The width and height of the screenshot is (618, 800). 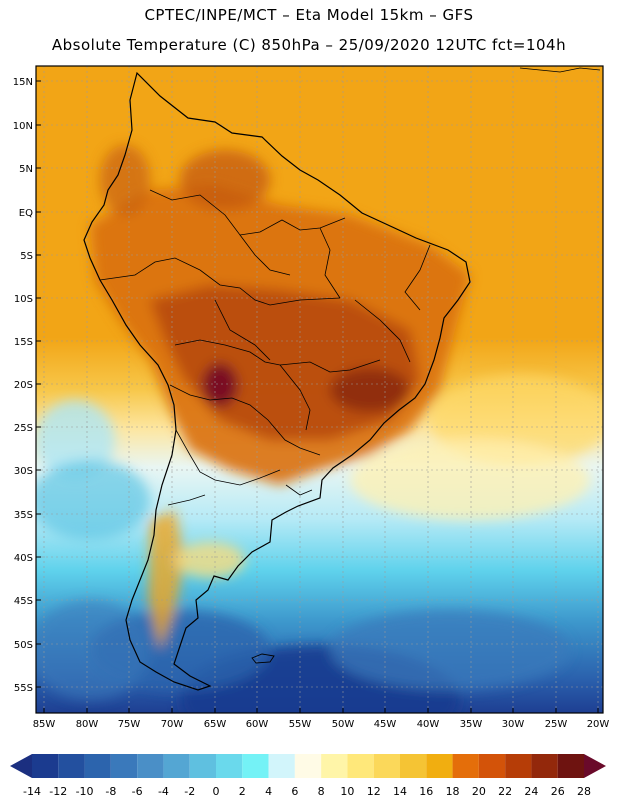 What do you see at coordinates (163, 791) in the screenshot?
I see `colorbar-label: -4` at bounding box center [163, 791].